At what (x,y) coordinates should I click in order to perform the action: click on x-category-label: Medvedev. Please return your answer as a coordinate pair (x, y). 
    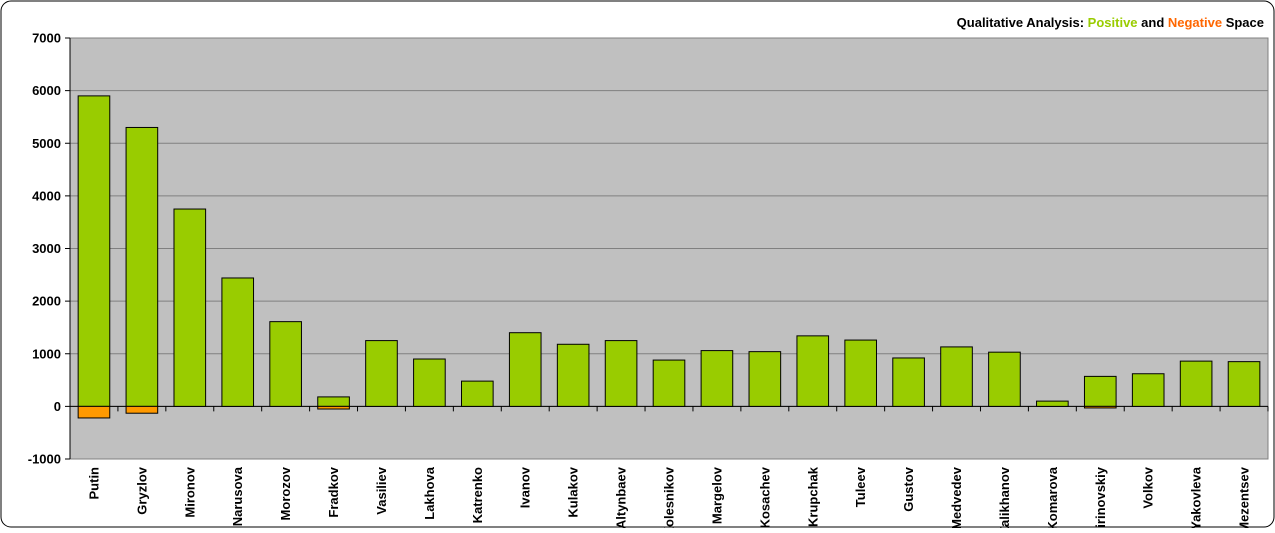
    Looking at the image, I should click on (956, 497).